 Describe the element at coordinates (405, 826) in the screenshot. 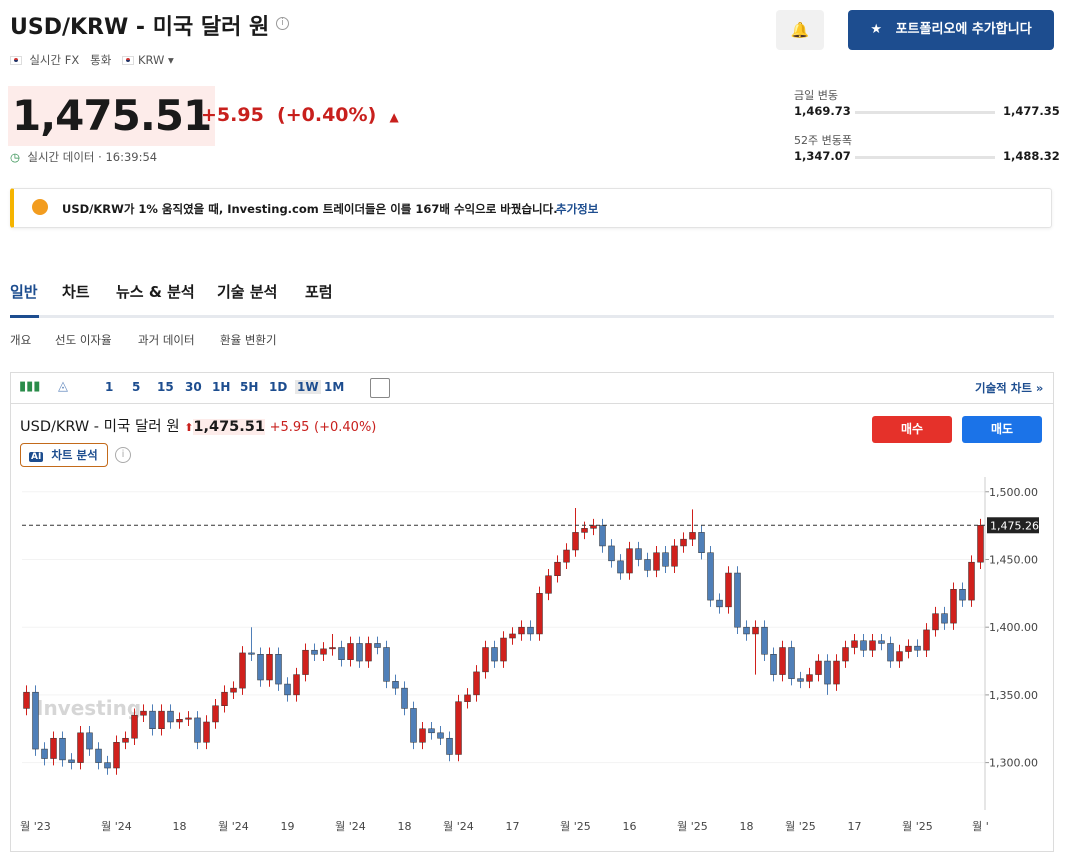

I see `x-tick-label: 18` at that location.